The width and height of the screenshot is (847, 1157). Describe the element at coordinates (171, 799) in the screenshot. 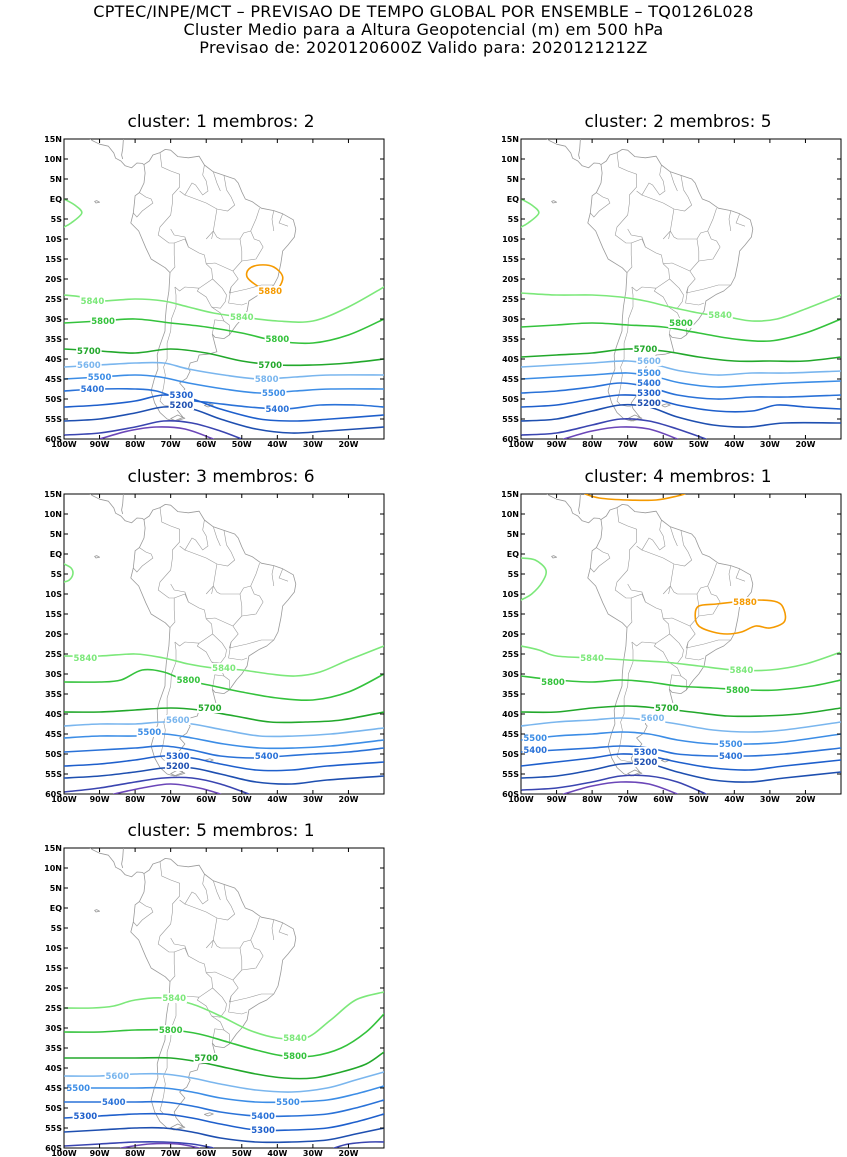

I see `lon-tick-label: 70W` at that location.